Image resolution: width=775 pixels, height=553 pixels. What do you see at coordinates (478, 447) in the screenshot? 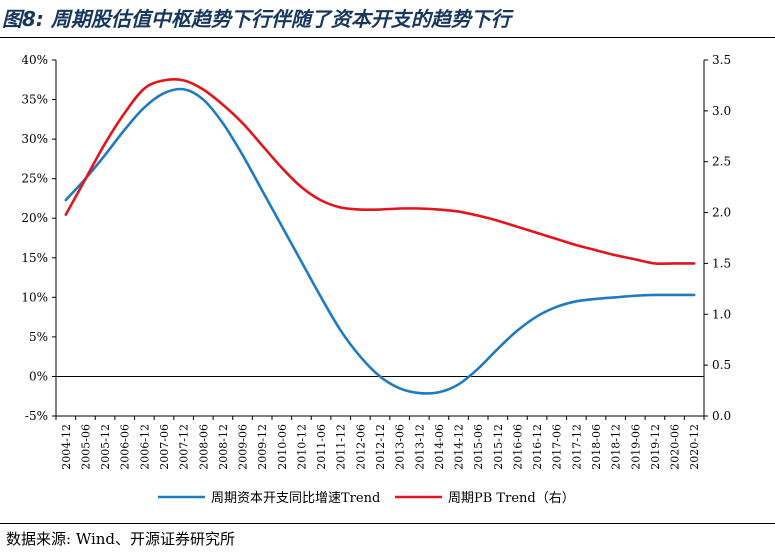
I see `x-axis-tick-label: 2015-06` at bounding box center [478, 447].